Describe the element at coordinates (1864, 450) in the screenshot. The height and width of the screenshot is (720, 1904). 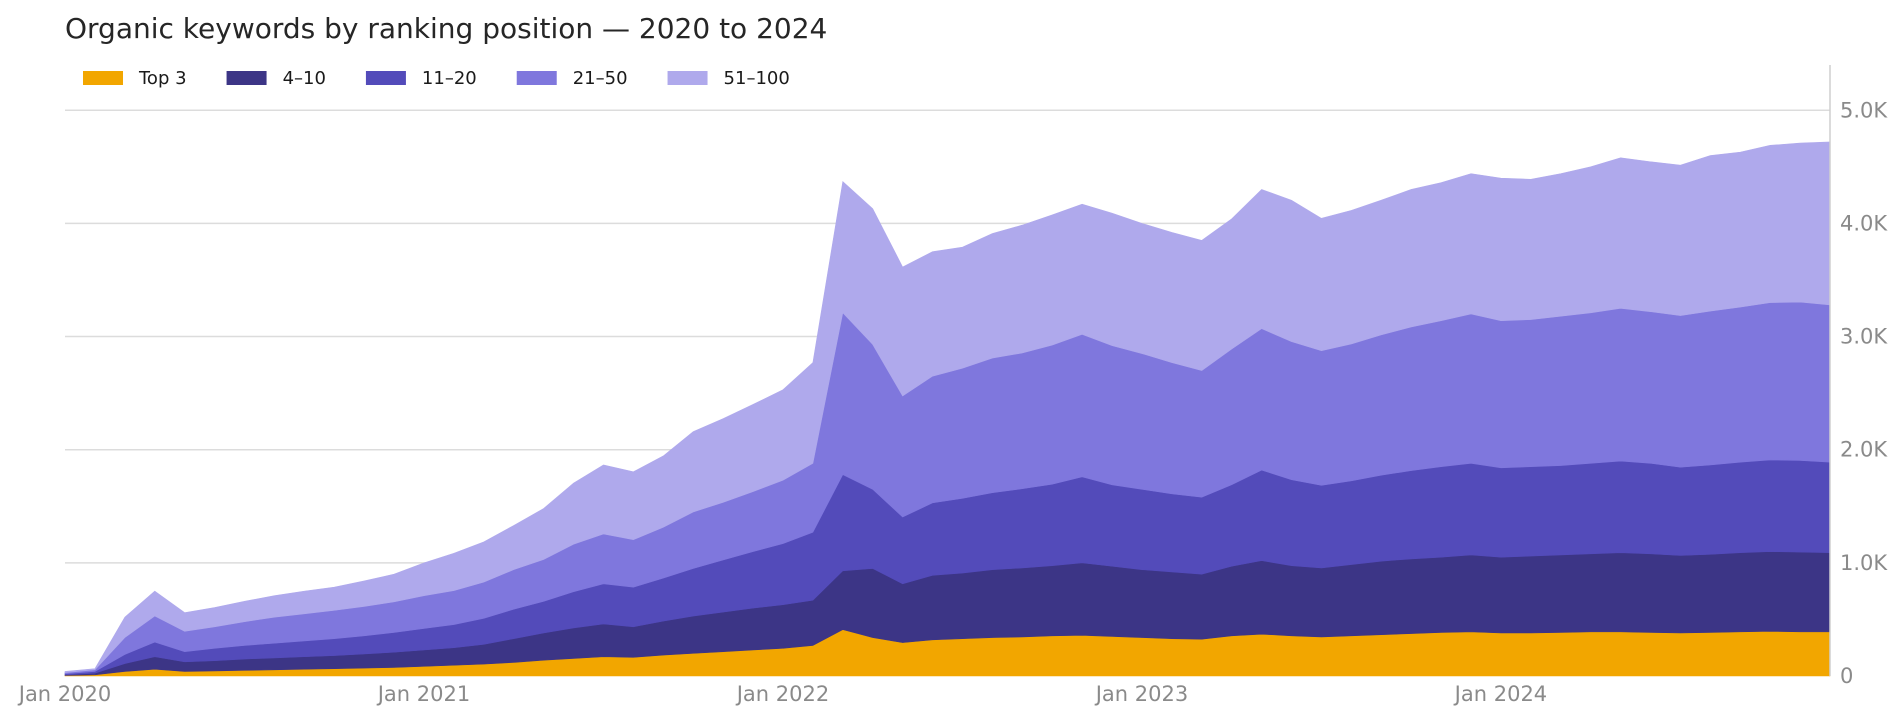
I see `y-tick-label: 2.0K` at that location.